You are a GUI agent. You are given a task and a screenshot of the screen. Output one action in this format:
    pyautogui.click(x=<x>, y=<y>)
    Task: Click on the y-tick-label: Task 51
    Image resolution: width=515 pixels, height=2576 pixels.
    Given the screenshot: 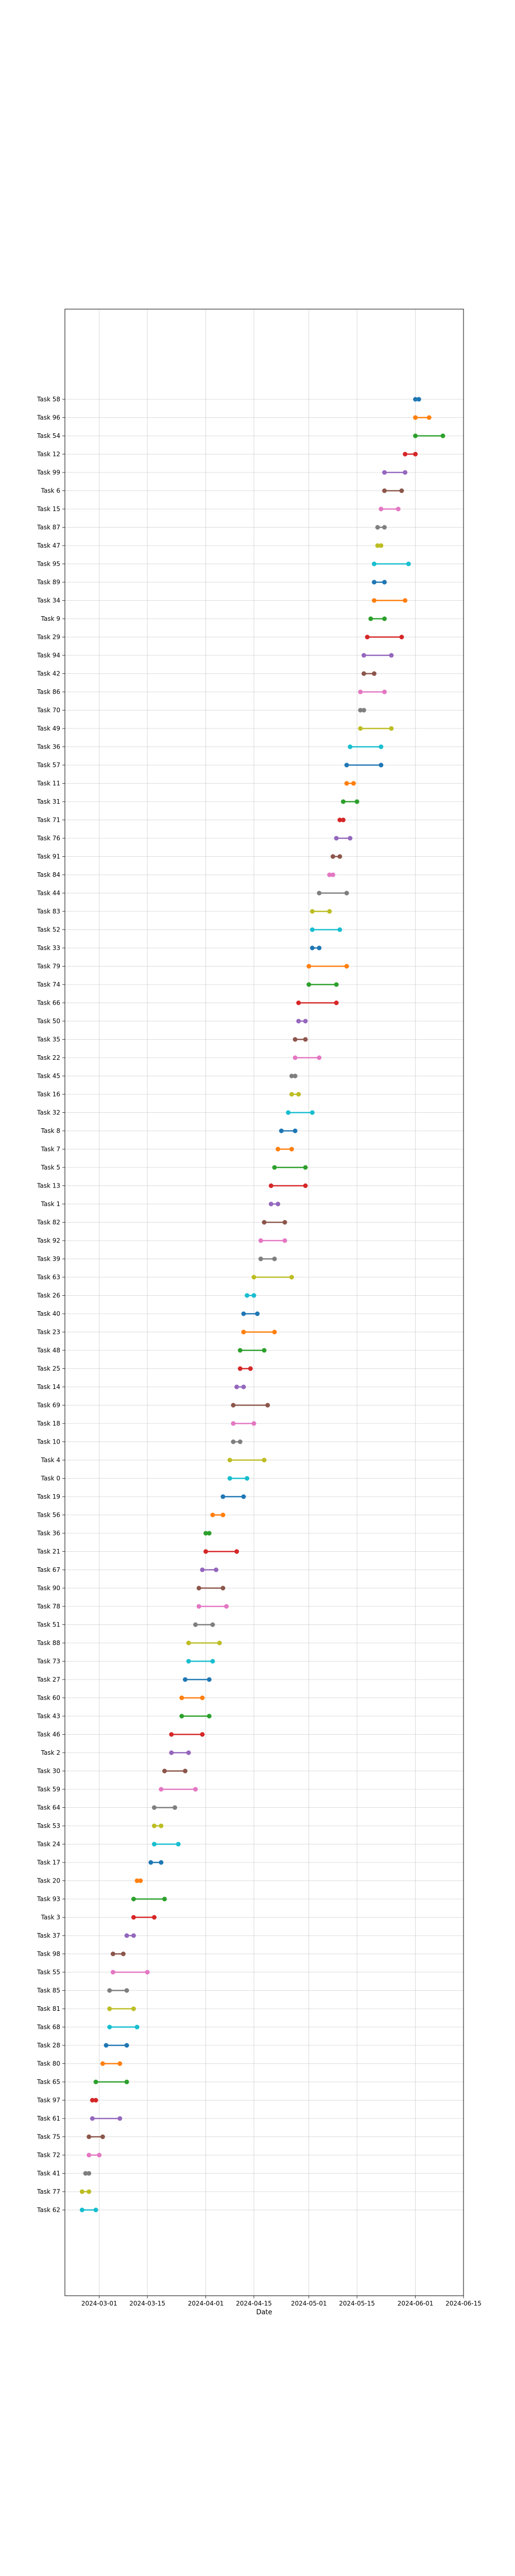 What is the action you would take?
    pyautogui.click(x=48, y=1625)
    